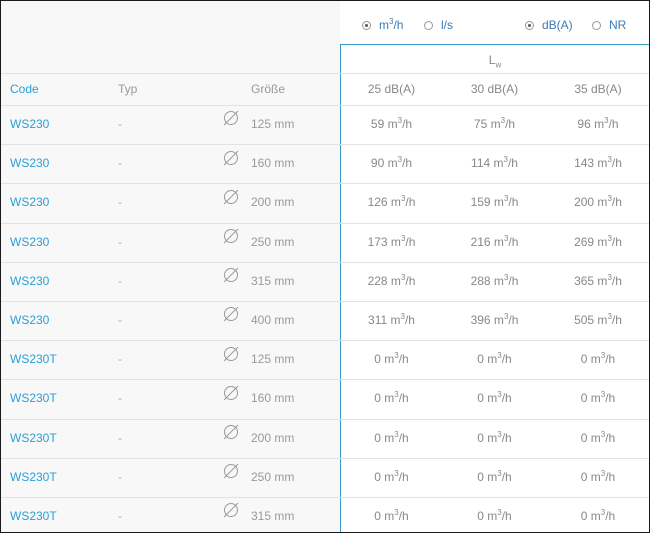  Describe the element at coordinates (325, 398) in the screenshot. I see `table-row: WS230T - 160 mm 0 m3/h 0 m3/h 0 m3/h` at that location.